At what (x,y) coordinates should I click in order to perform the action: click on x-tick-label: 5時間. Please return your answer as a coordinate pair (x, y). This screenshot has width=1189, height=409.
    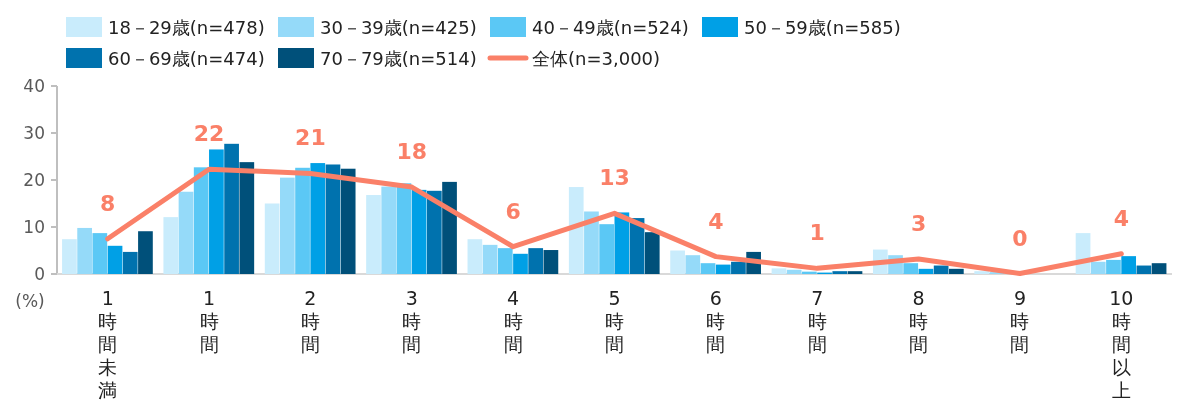
    Looking at the image, I should click on (614, 321).